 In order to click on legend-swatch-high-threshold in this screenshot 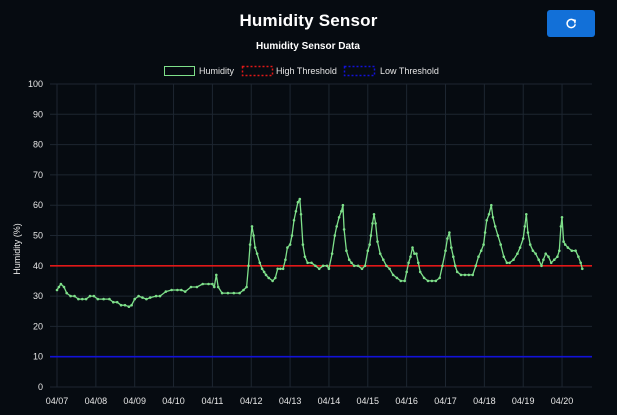, I will do `click(257, 71)`.